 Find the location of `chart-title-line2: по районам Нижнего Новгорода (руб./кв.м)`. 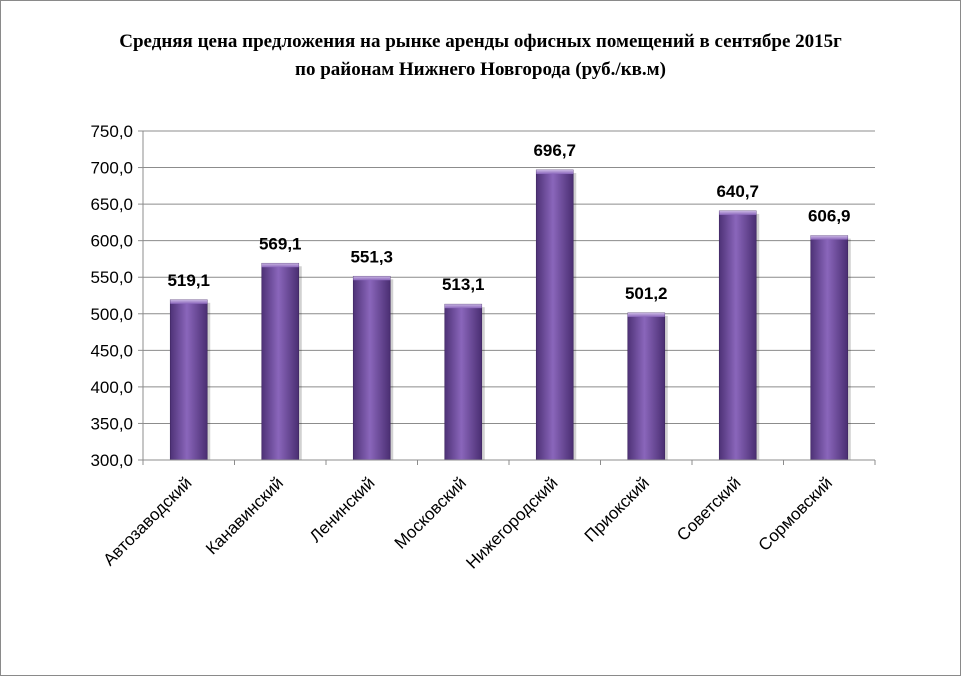

chart-title-line2: по районам Нижнего Новгорода (руб./кв.м) is located at coordinates (480, 69).